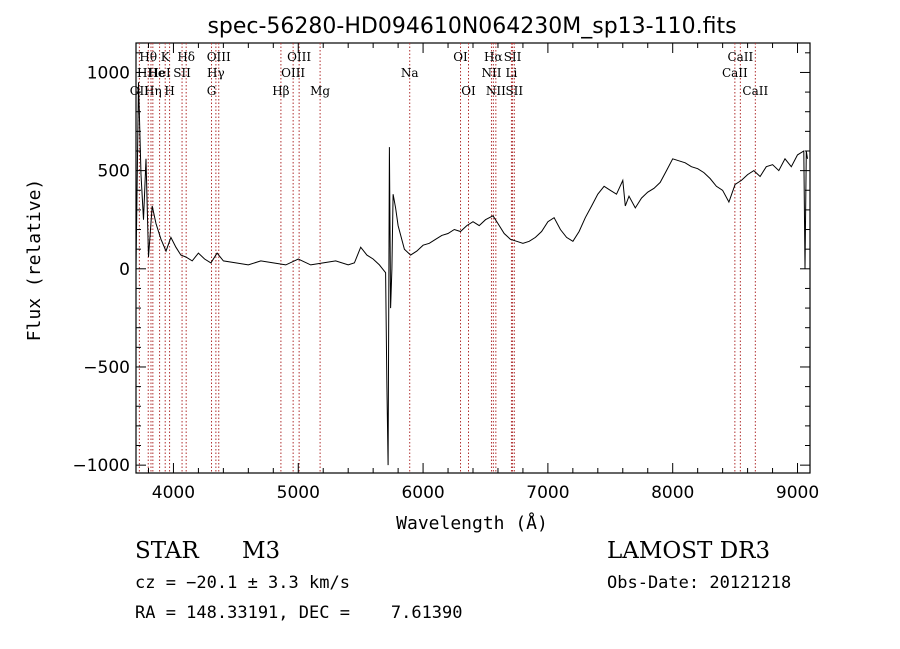 The height and width of the screenshot is (649, 900). What do you see at coordinates (140, 91) in the screenshot?
I see `spectral-line-label: OII` at bounding box center [140, 91].